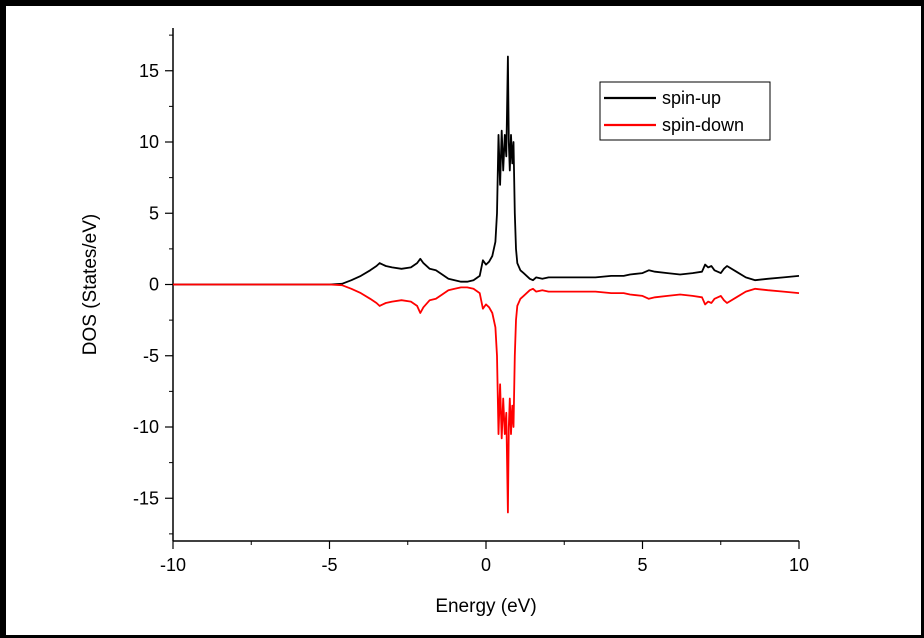 This screenshot has height=638, width=924. Describe the element at coordinates (642, 565) in the screenshot. I see `x-tick-label: 5` at that location.